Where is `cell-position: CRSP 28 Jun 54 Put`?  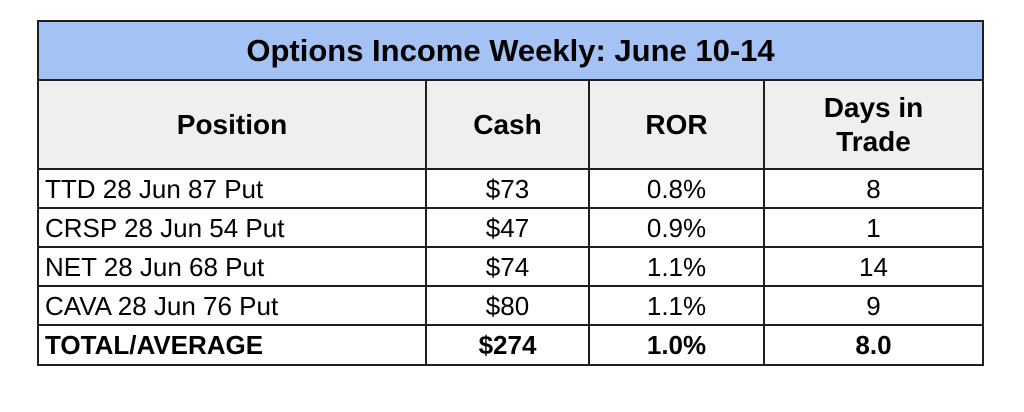
cell-position: CRSP 28 Jun 54 Put is located at coordinates (232, 227).